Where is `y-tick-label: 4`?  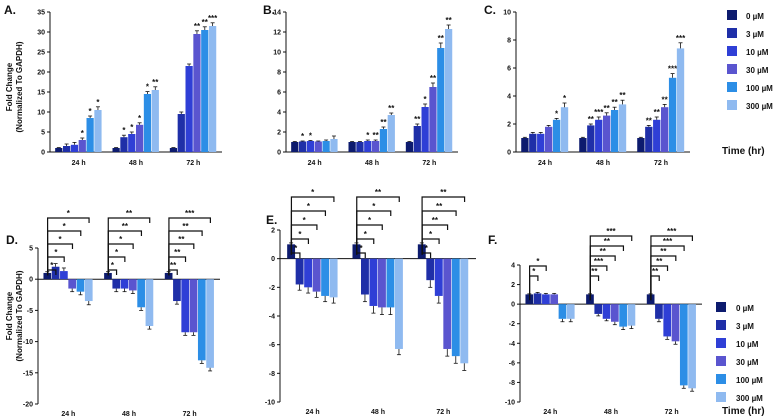
y-tick-label: 4 is located at coordinates (279, 113).